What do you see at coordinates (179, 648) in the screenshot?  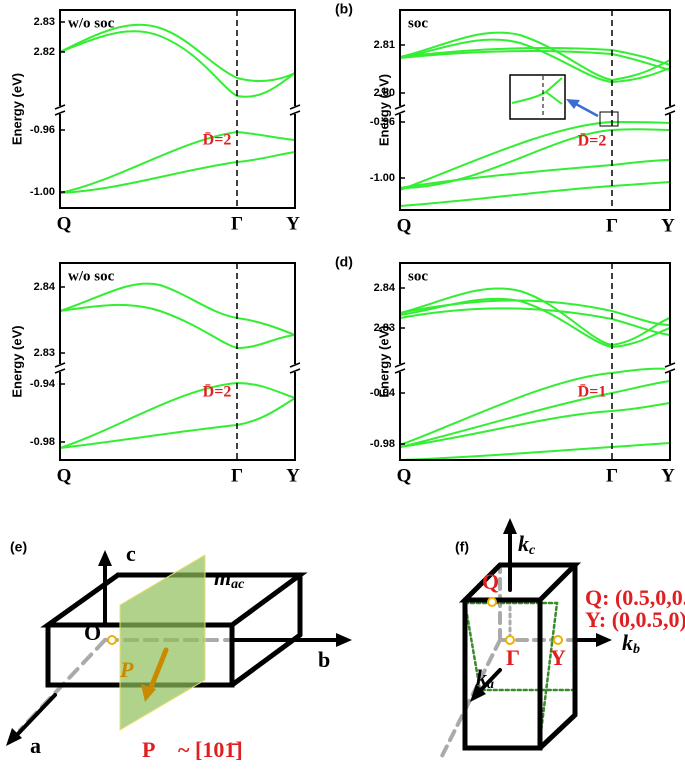 I see `lattice-diagram` at bounding box center [179, 648].